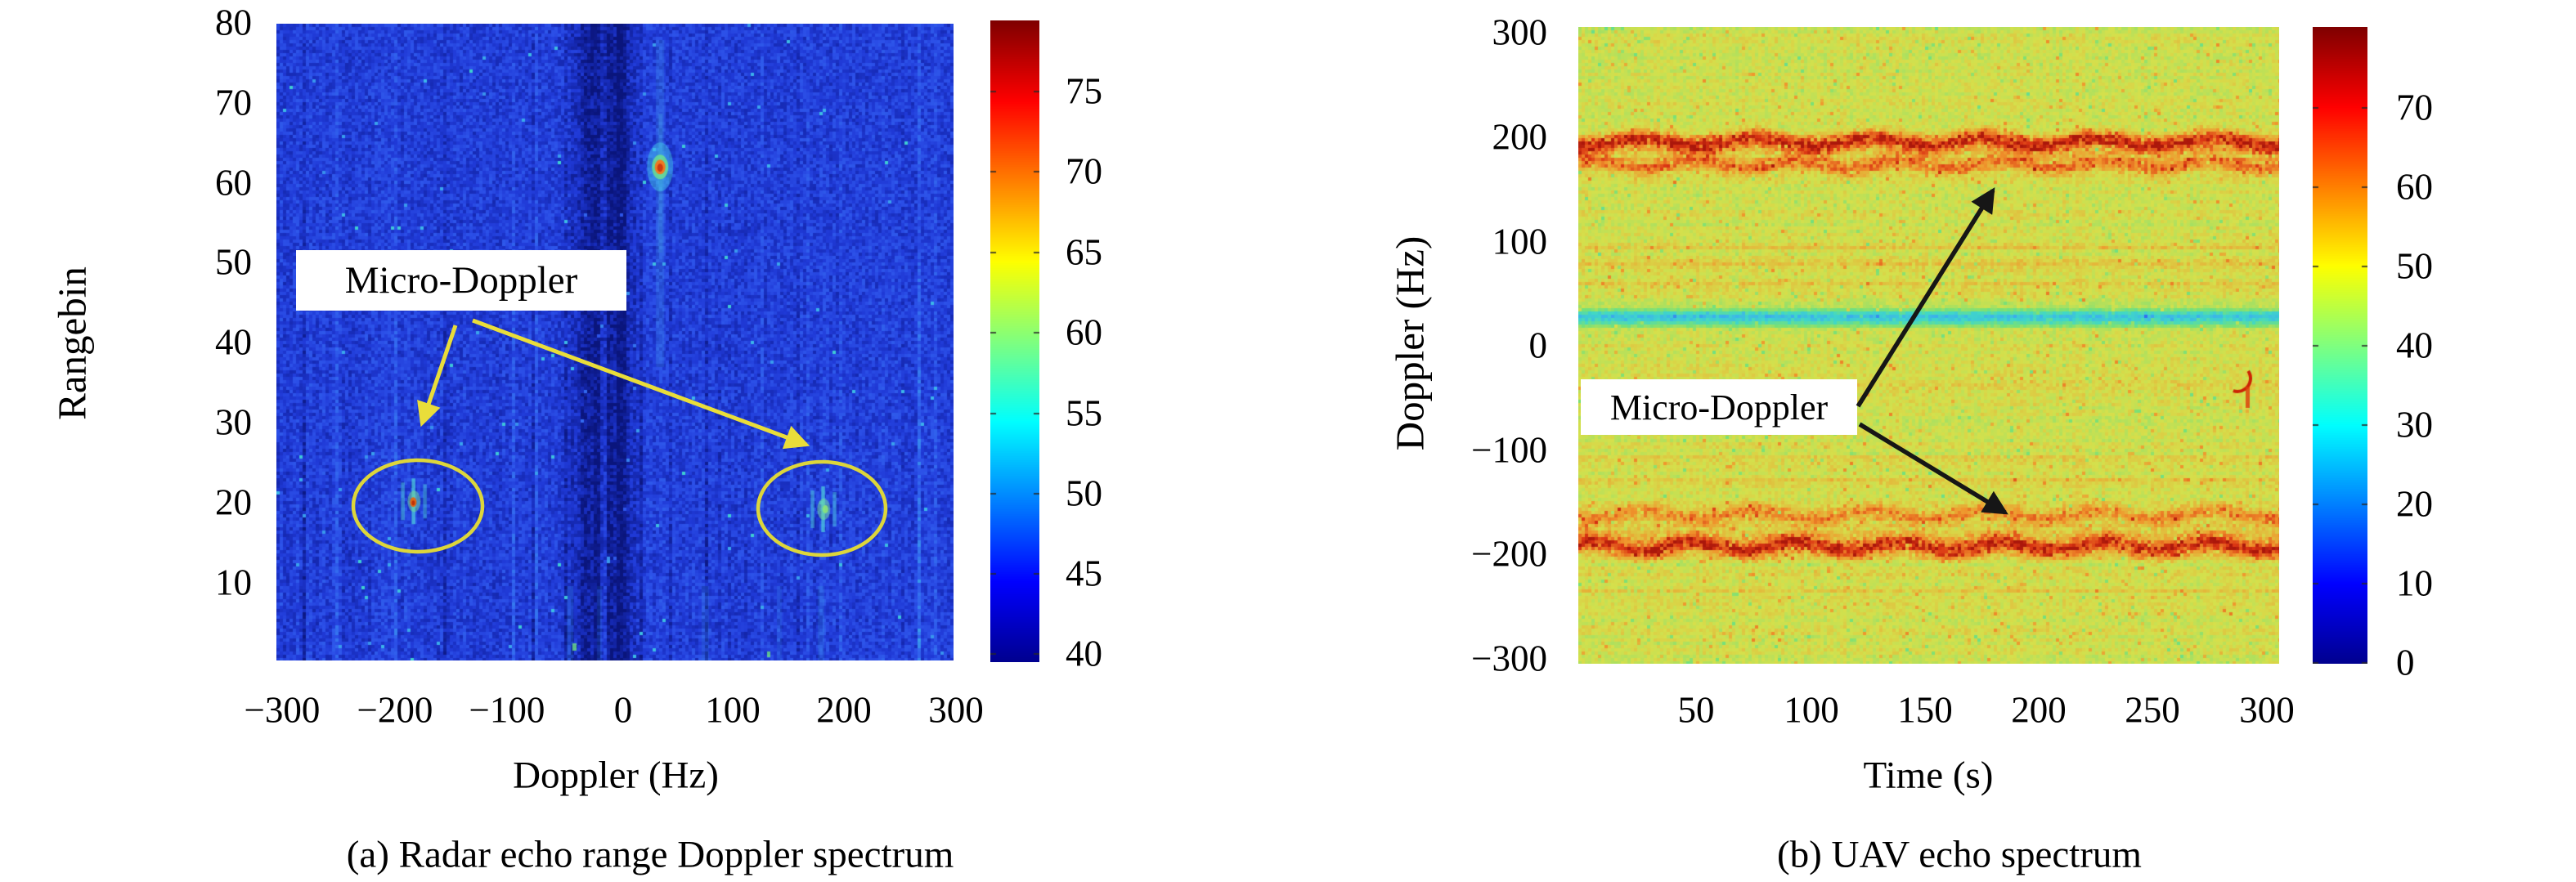  Describe the element at coordinates (72, 343) in the screenshot. I see `y-axis-label-a: Rangebin` at that location.